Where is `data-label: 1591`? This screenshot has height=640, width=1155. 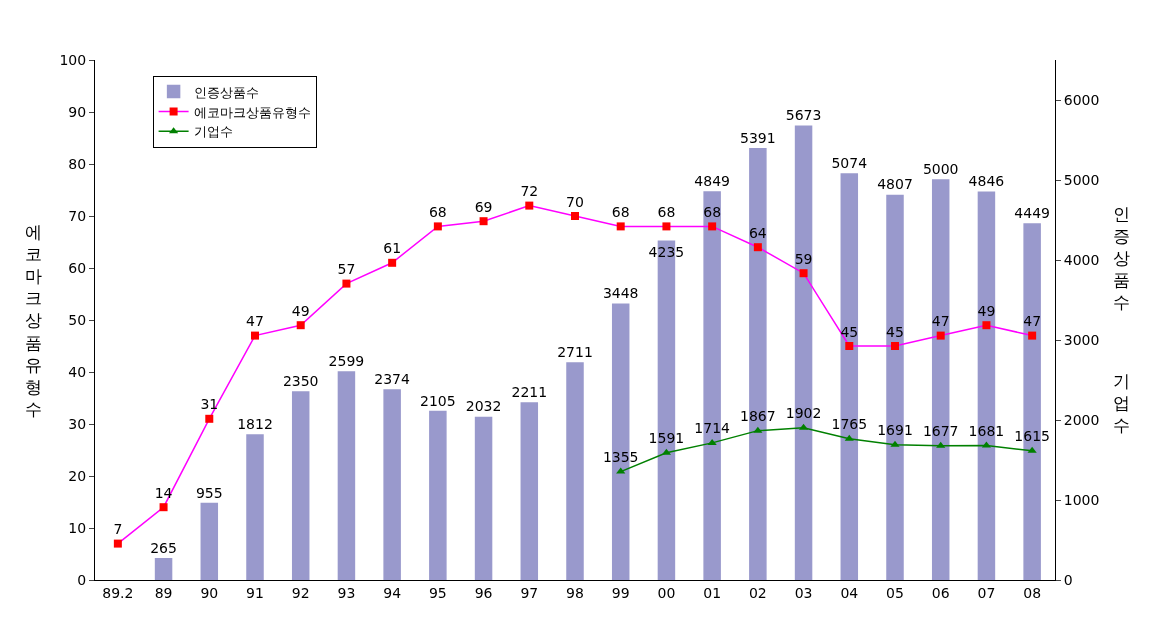
data-label: 1591 is located at coordinates (666, 438).